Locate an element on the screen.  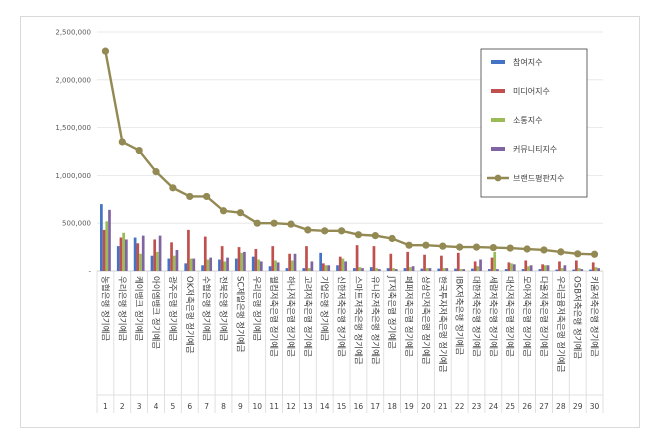
index-label: 16 is located at coordinates (359, 406).